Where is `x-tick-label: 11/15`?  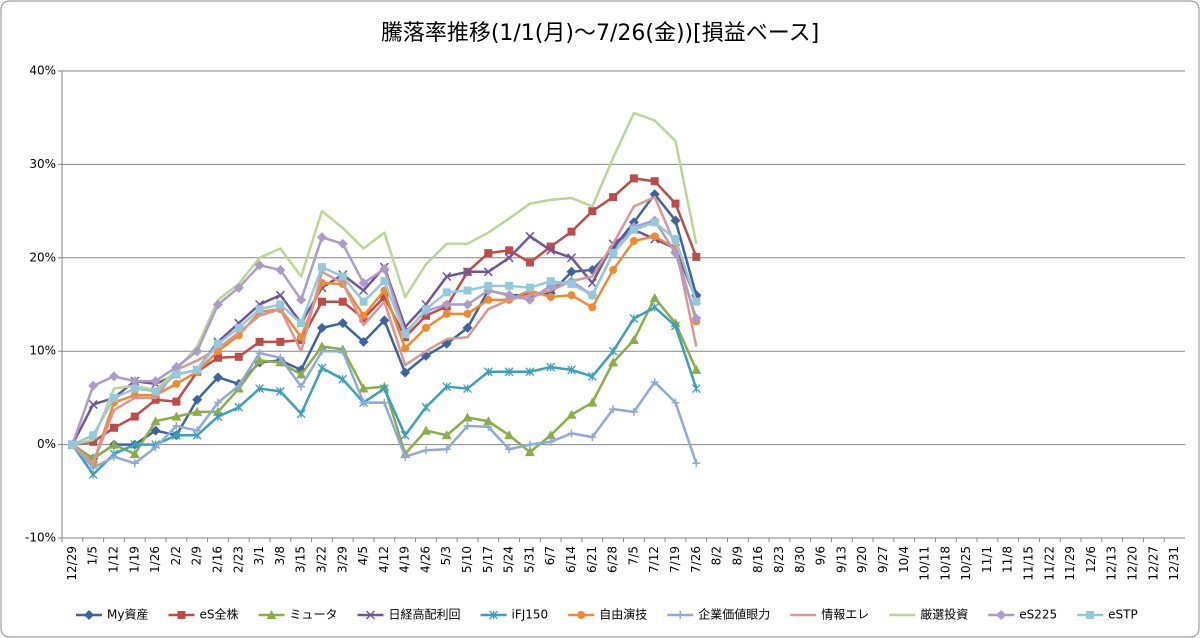 x-tick-label: 11/15 is located at coordinates (1029, 563).